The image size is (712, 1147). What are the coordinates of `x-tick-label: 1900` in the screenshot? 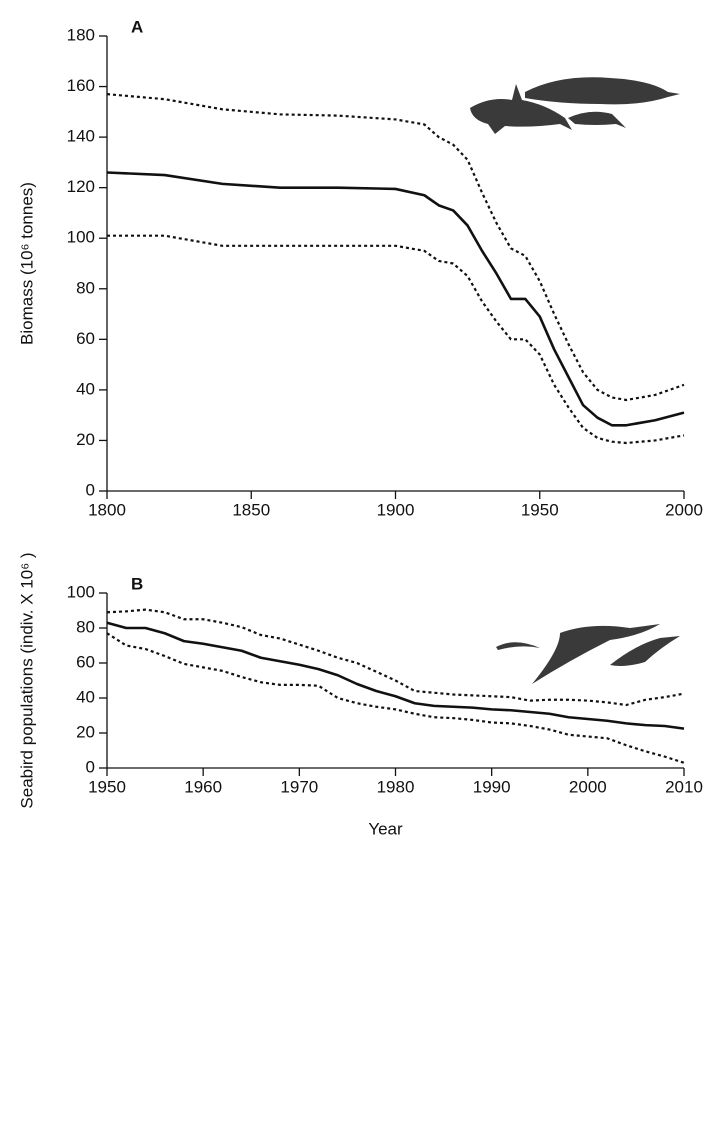 It's located at (396, 509).